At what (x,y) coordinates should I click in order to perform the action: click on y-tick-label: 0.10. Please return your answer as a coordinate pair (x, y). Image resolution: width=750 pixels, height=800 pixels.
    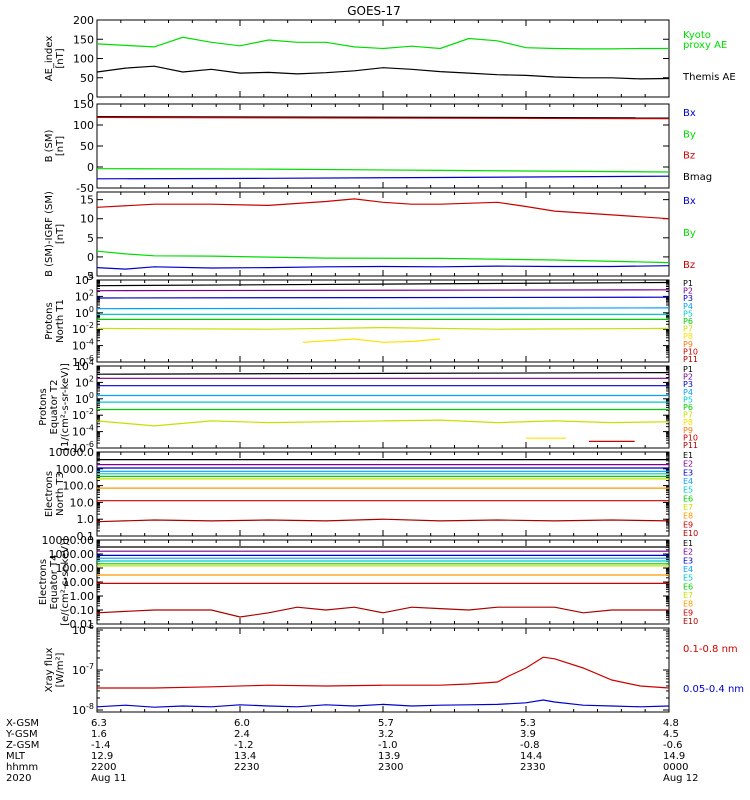
    Looking at the image, I should click on (82, 610).